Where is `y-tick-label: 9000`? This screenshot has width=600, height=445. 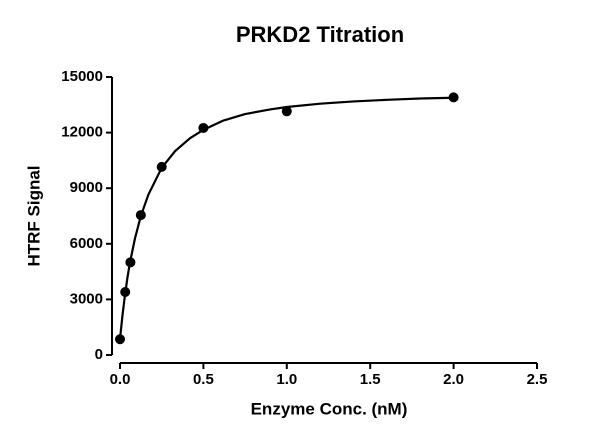 y-tick-label: 9000 is located at coordinates (86, 187).